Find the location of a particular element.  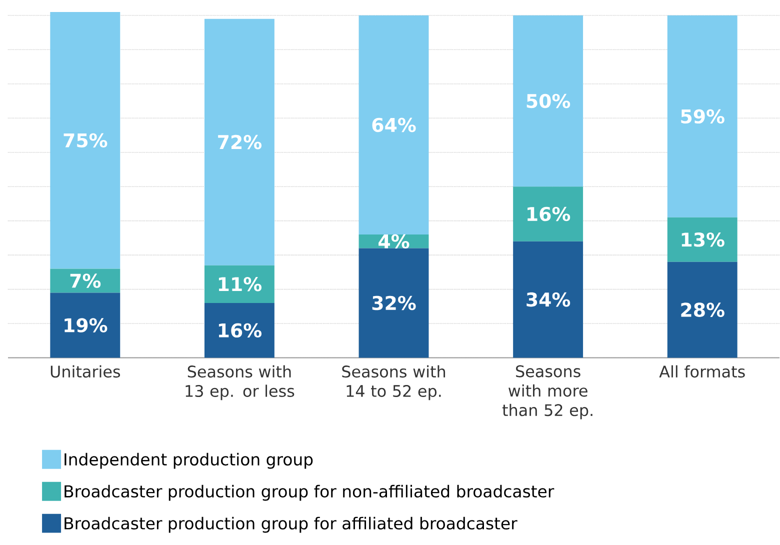

data-label: 13% is located at coordinates (703, 239).